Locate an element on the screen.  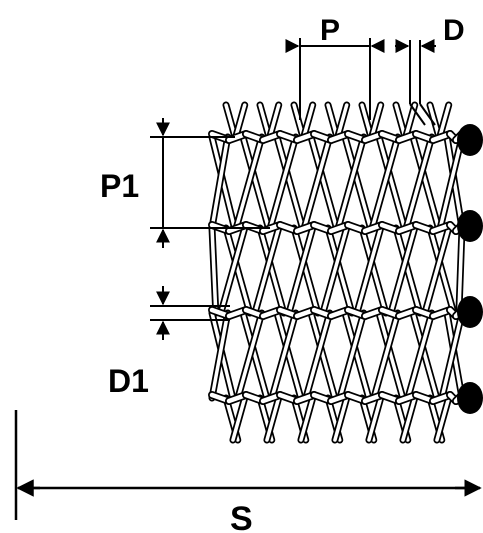
pitch-dimension is located at coordinates (335, 79).